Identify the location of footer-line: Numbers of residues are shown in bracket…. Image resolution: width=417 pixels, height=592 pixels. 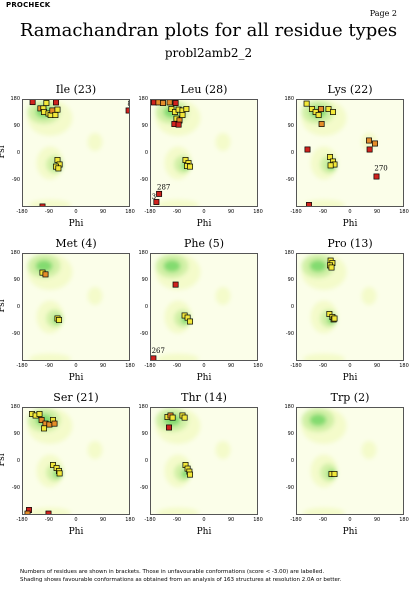
(172, 572).